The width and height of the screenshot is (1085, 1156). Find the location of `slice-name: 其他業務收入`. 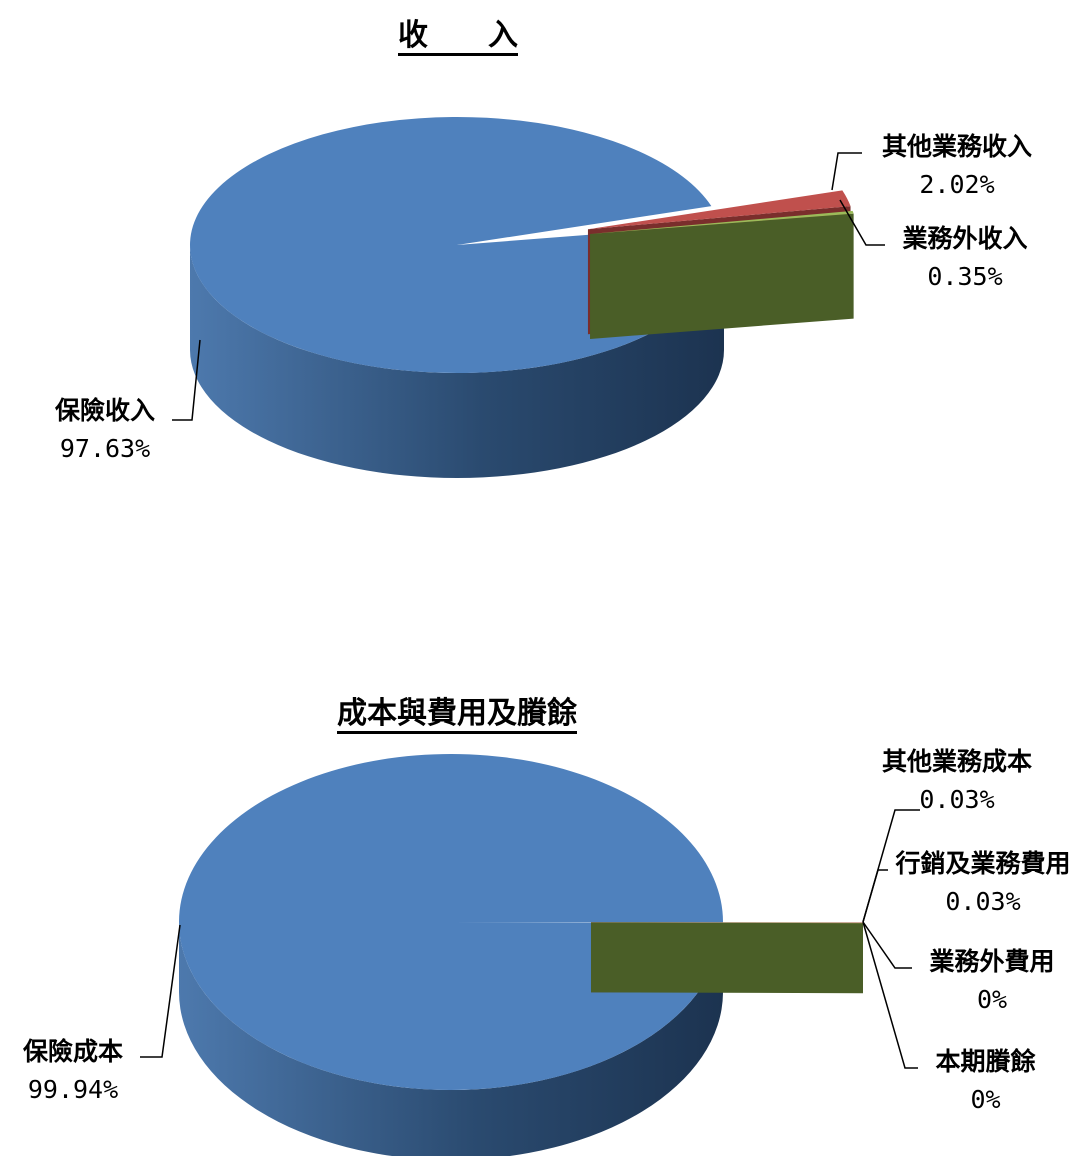

slice-name: 其他業務收入 is located at coordinates (956, 146).